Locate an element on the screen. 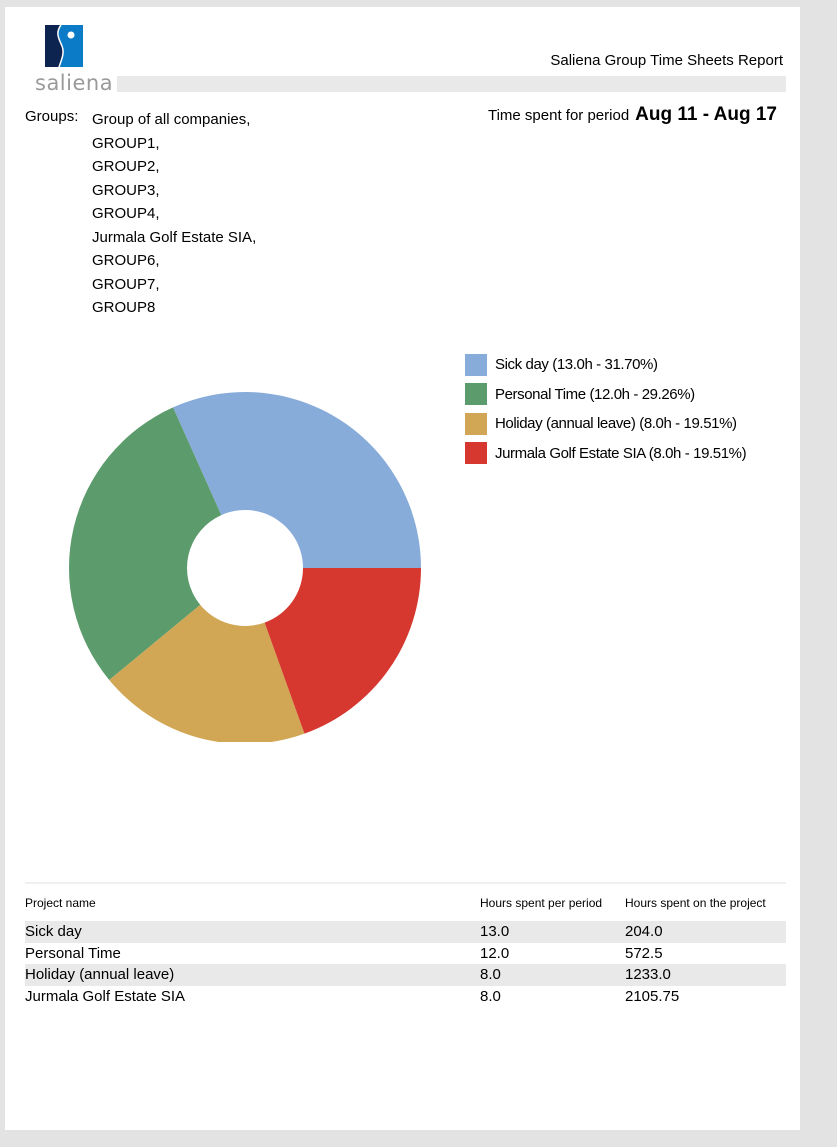 Image resolution: width=837 pixels, height=1147 pixels. group-item: GROUP1, is located at coordinates (126, 143).